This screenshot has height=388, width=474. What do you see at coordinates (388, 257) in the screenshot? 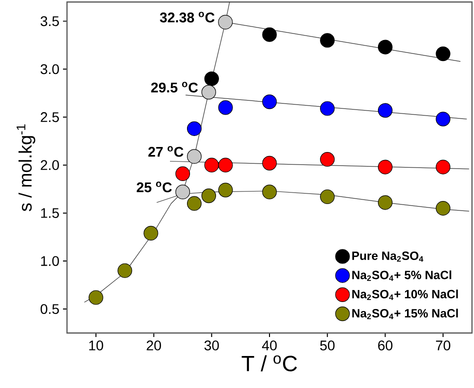
I see `legend-label: Pure Na$_{2}$SO$_{4}$` at bounding box center [388, 257].